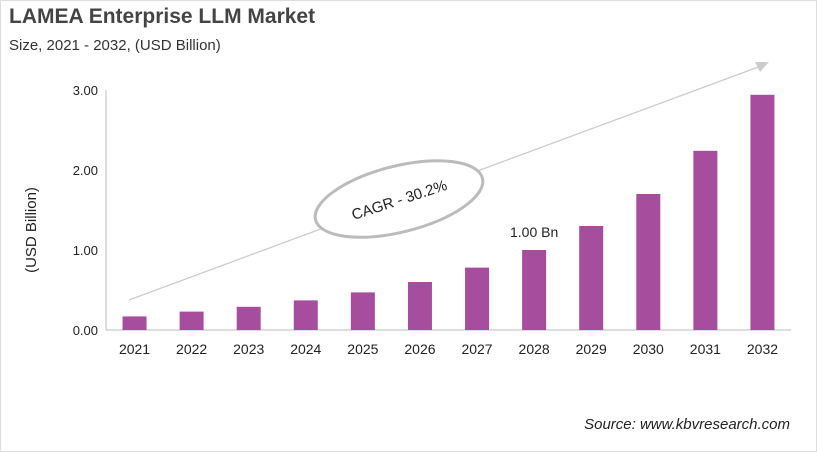 This screenshot has width=817, height=452. I want to click on bar-2031, so click(705, 240).